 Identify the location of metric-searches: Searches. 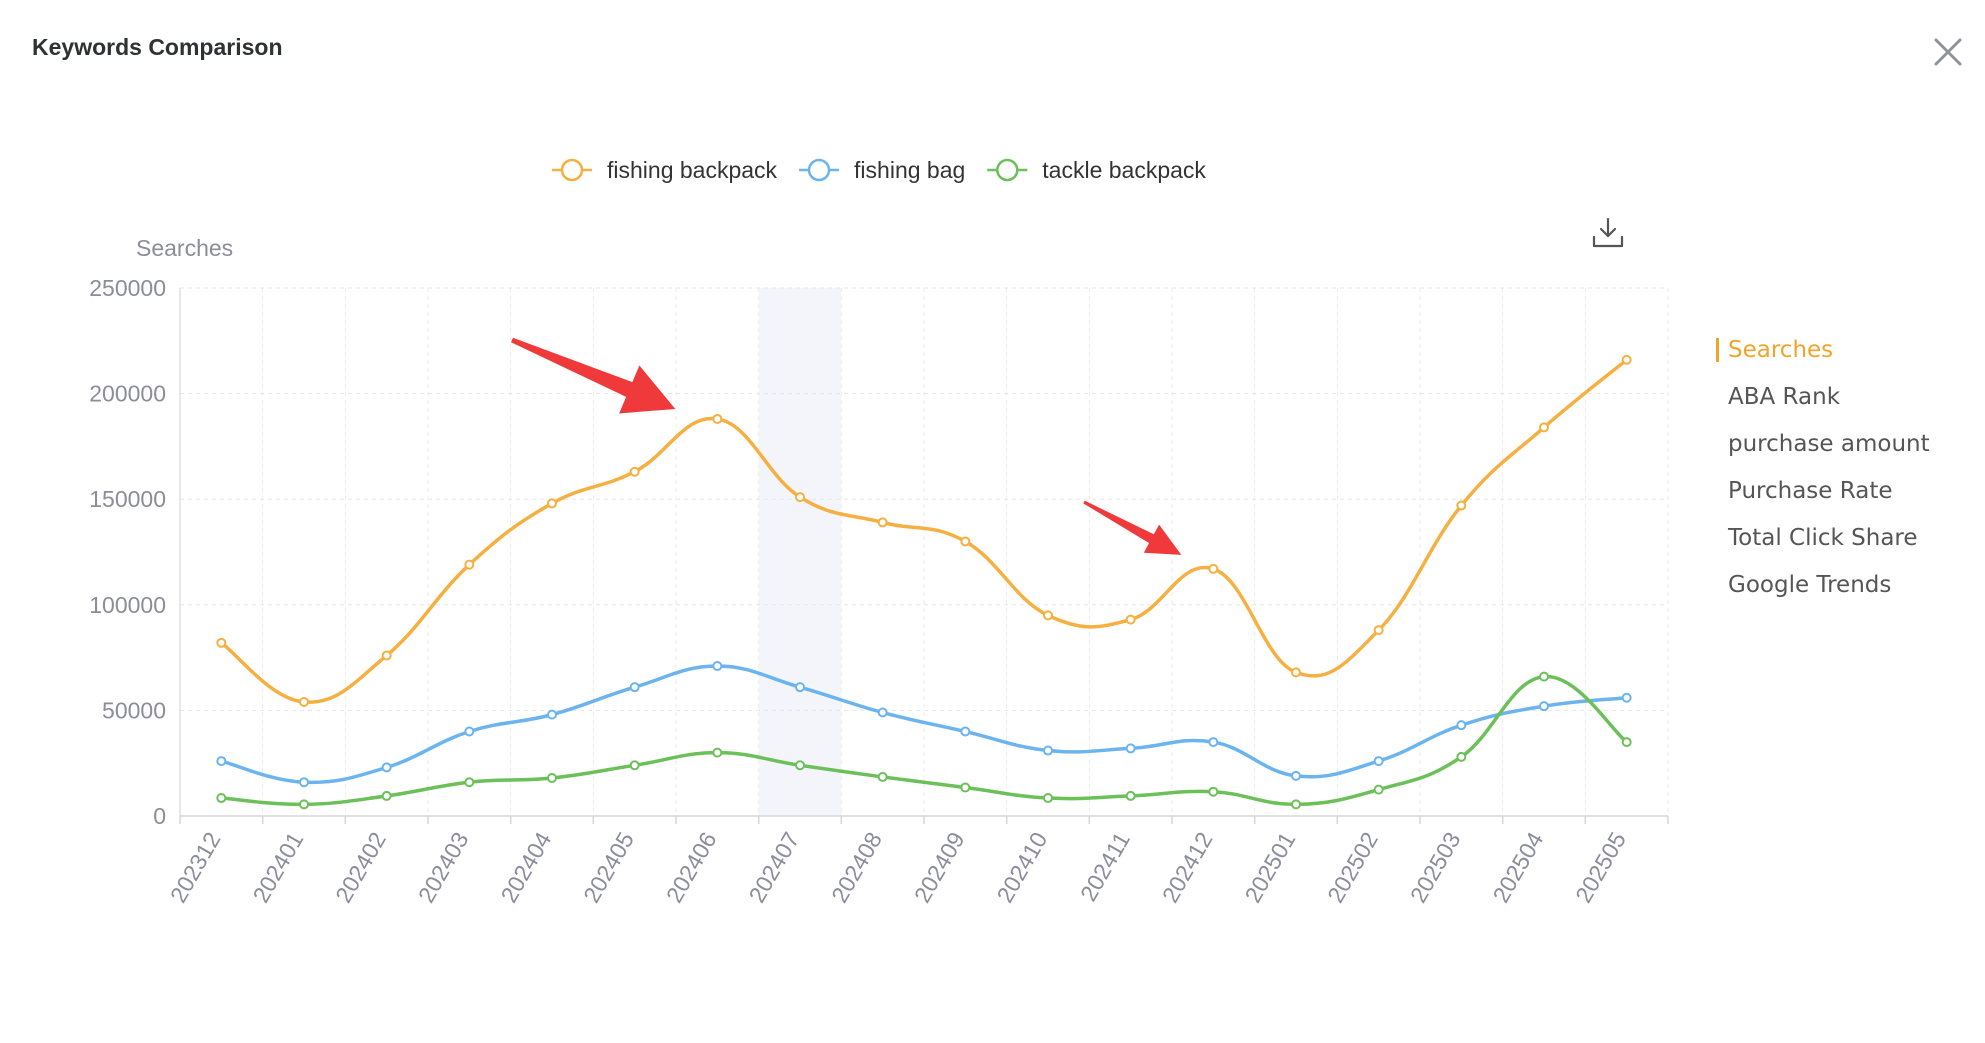
(1823, 353).